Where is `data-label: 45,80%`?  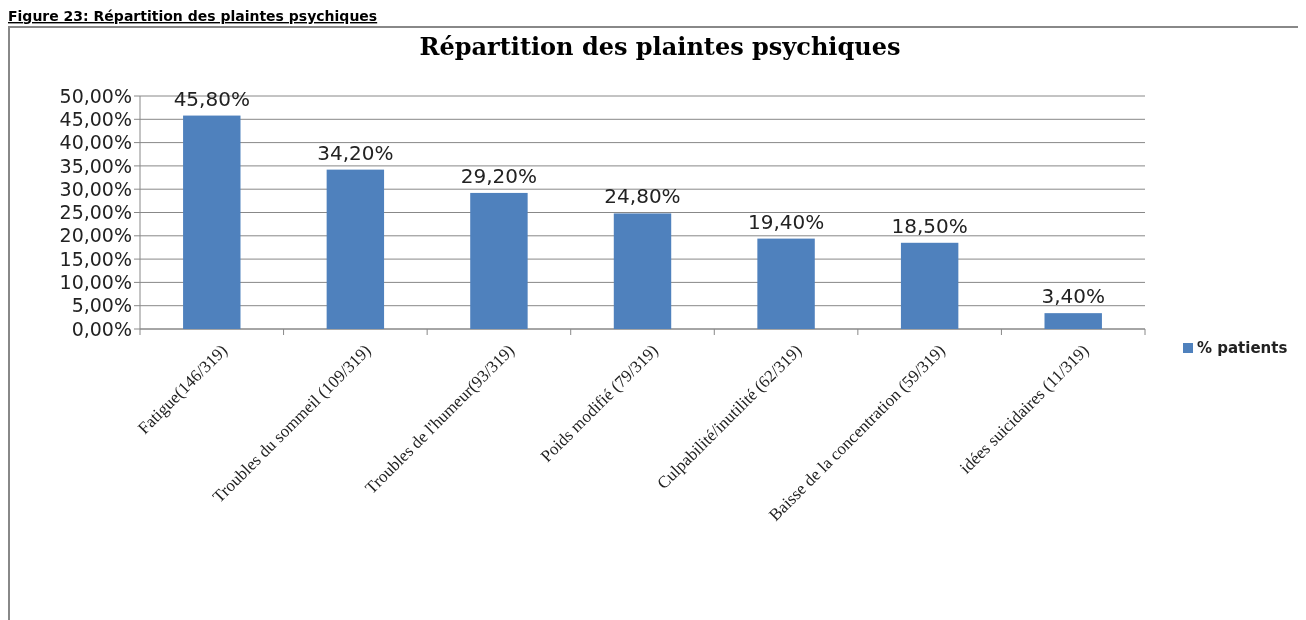 data-label: 45,80% is located at coordinates (211, 98).